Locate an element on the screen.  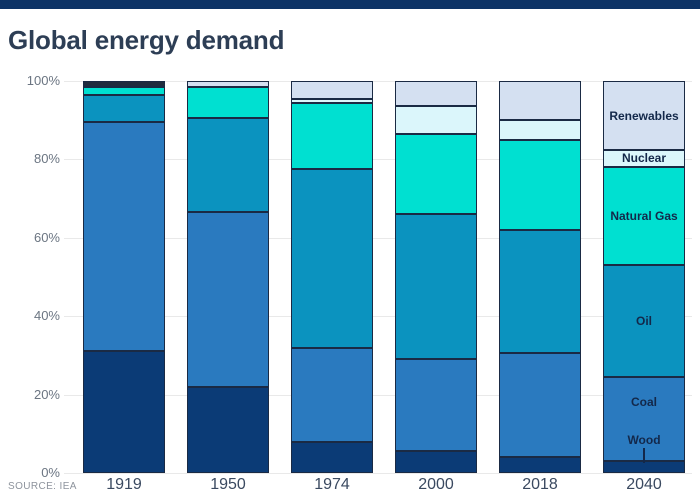
series-label-natural-gas: Natural Gas is located at coordinates (644, 216).